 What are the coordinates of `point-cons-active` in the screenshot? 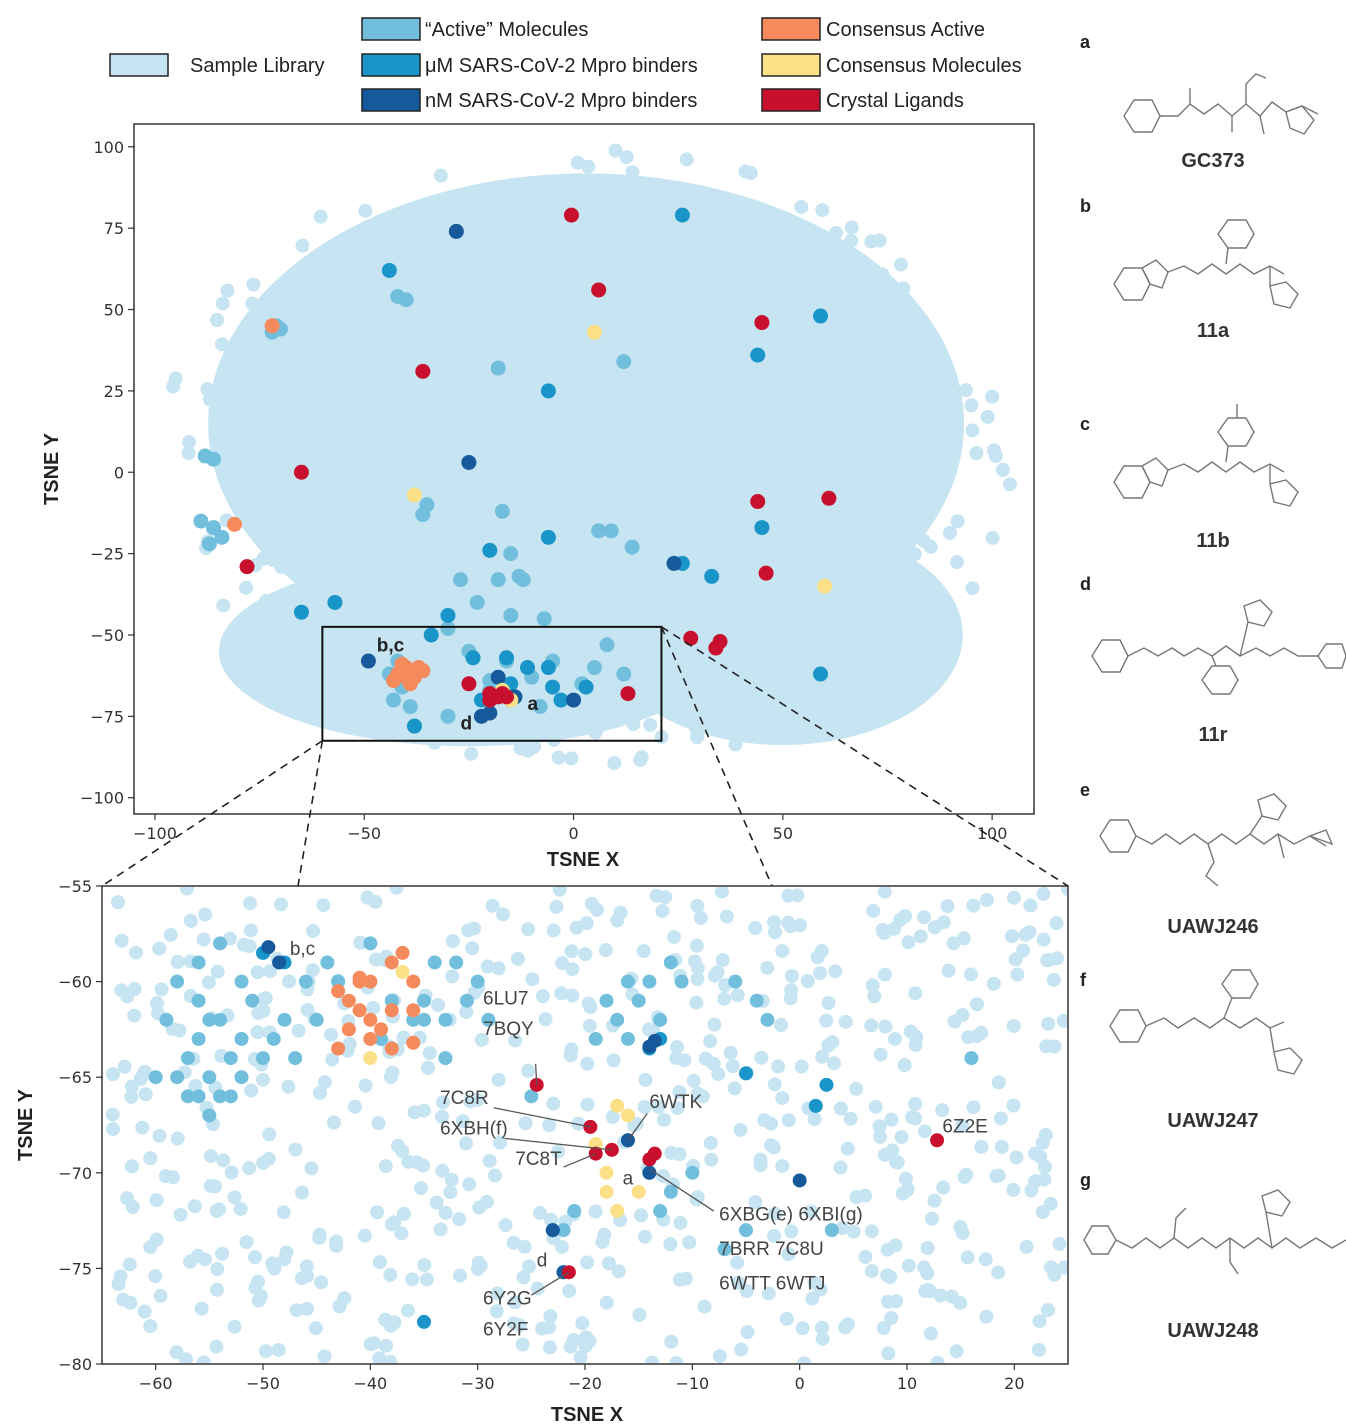 It's located at (402, 952).